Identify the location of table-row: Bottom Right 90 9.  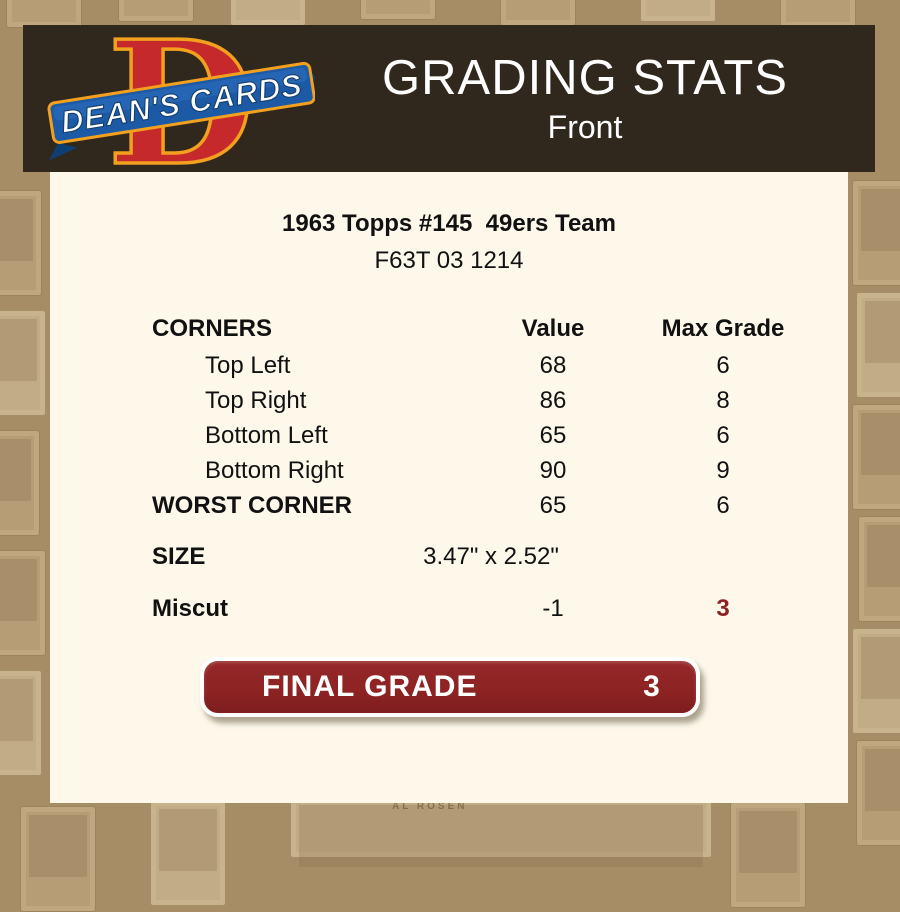
(449, 470).